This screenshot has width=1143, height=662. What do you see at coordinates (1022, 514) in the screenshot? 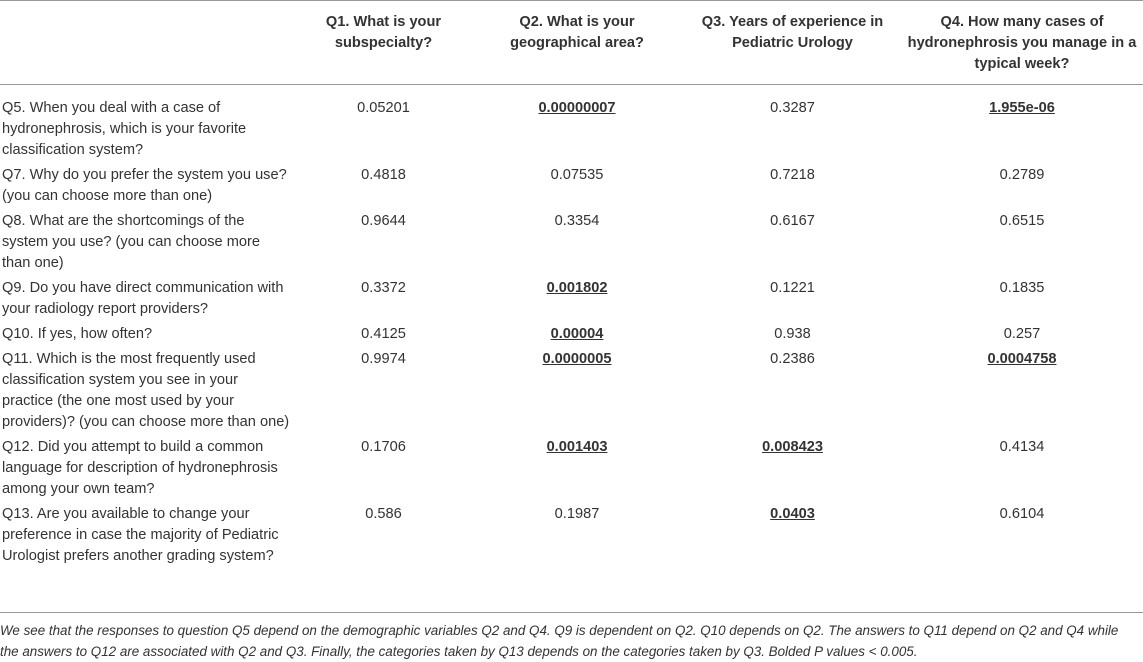
I see `p-value: 0.6104` at bounding box center [1022, 514].